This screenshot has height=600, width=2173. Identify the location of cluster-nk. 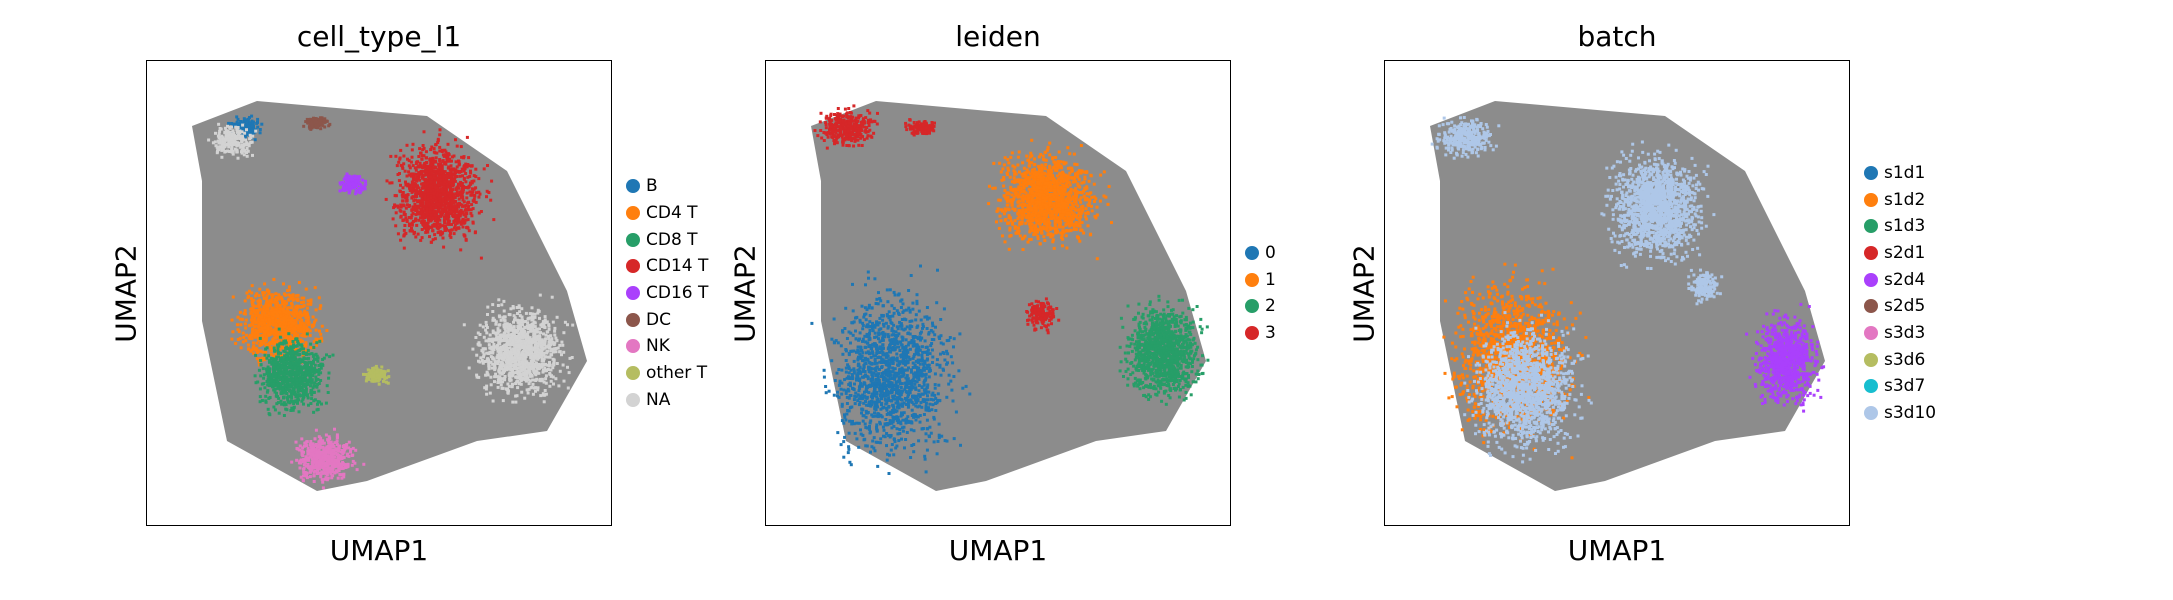
(328, 458).